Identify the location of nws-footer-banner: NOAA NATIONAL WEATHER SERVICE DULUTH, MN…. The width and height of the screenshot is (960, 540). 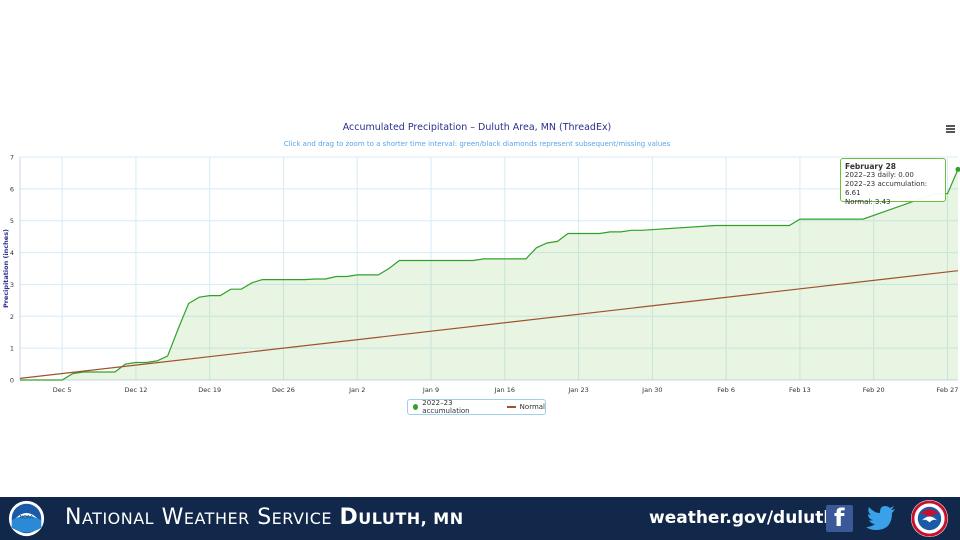
(480, 518).